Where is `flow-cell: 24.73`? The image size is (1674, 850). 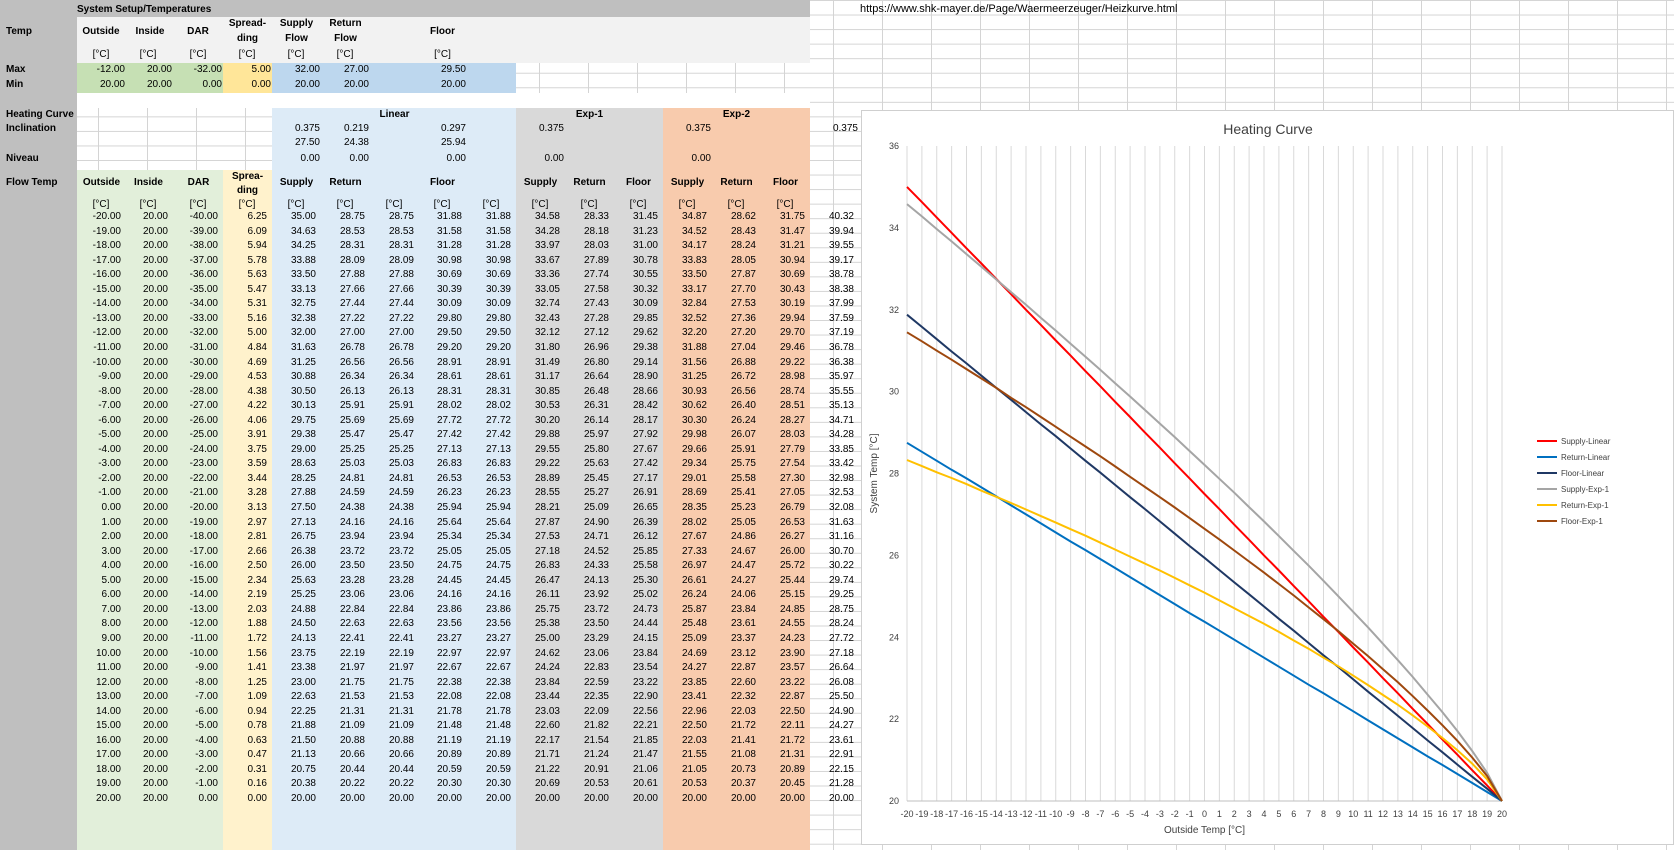
flow-cell: 24.73 is located at coordinates (645, 609).